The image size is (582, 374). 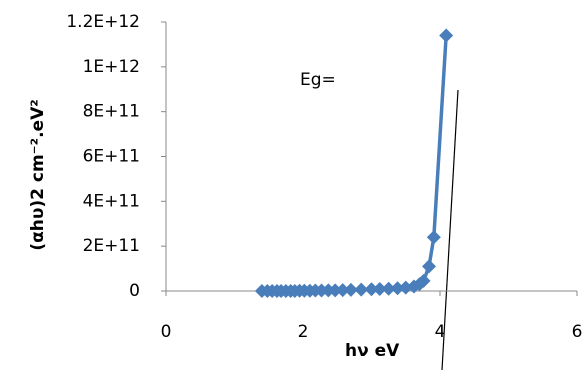 What do you see at coordinates (111, 201) in the screenshot?
I see `y-tick-label: 4E+11` at bounding box center [111, 201].